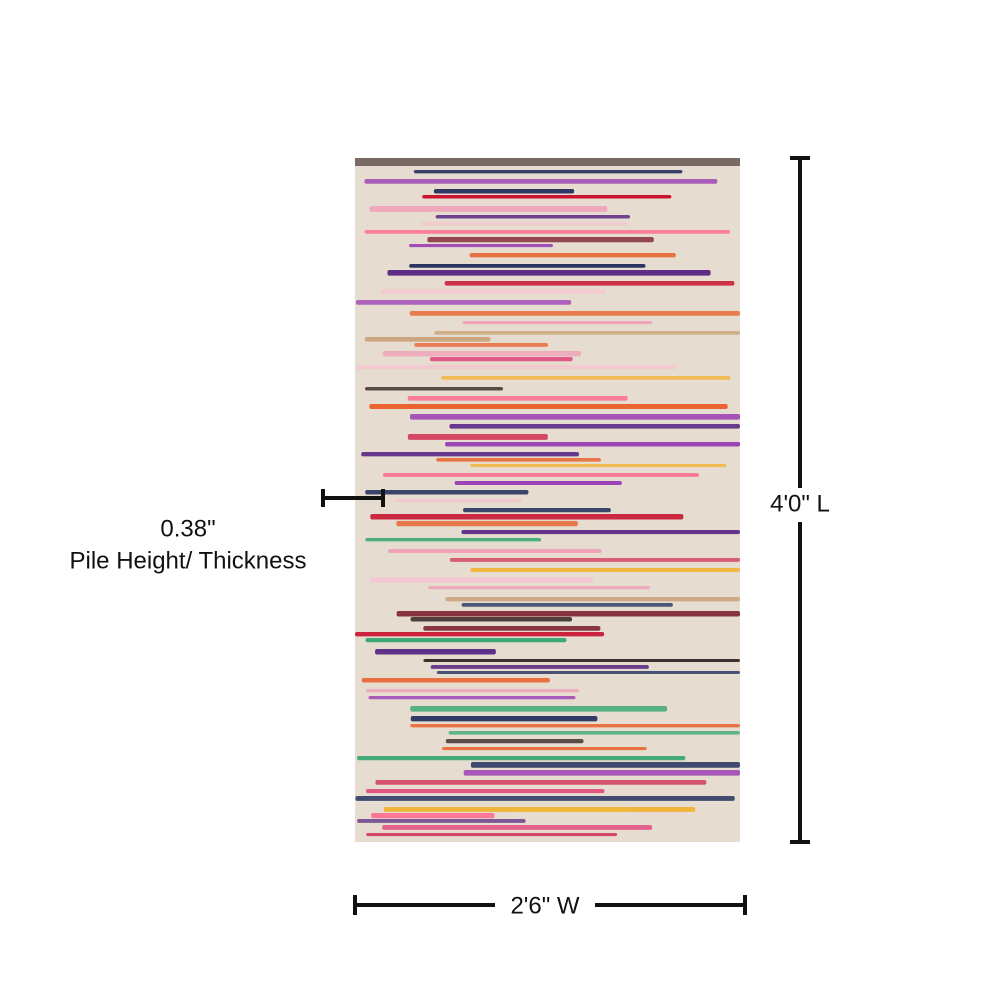 This screenshot has height=1000, width=1000. I want to click on width-label: 2'6" W, so click(544, 905).